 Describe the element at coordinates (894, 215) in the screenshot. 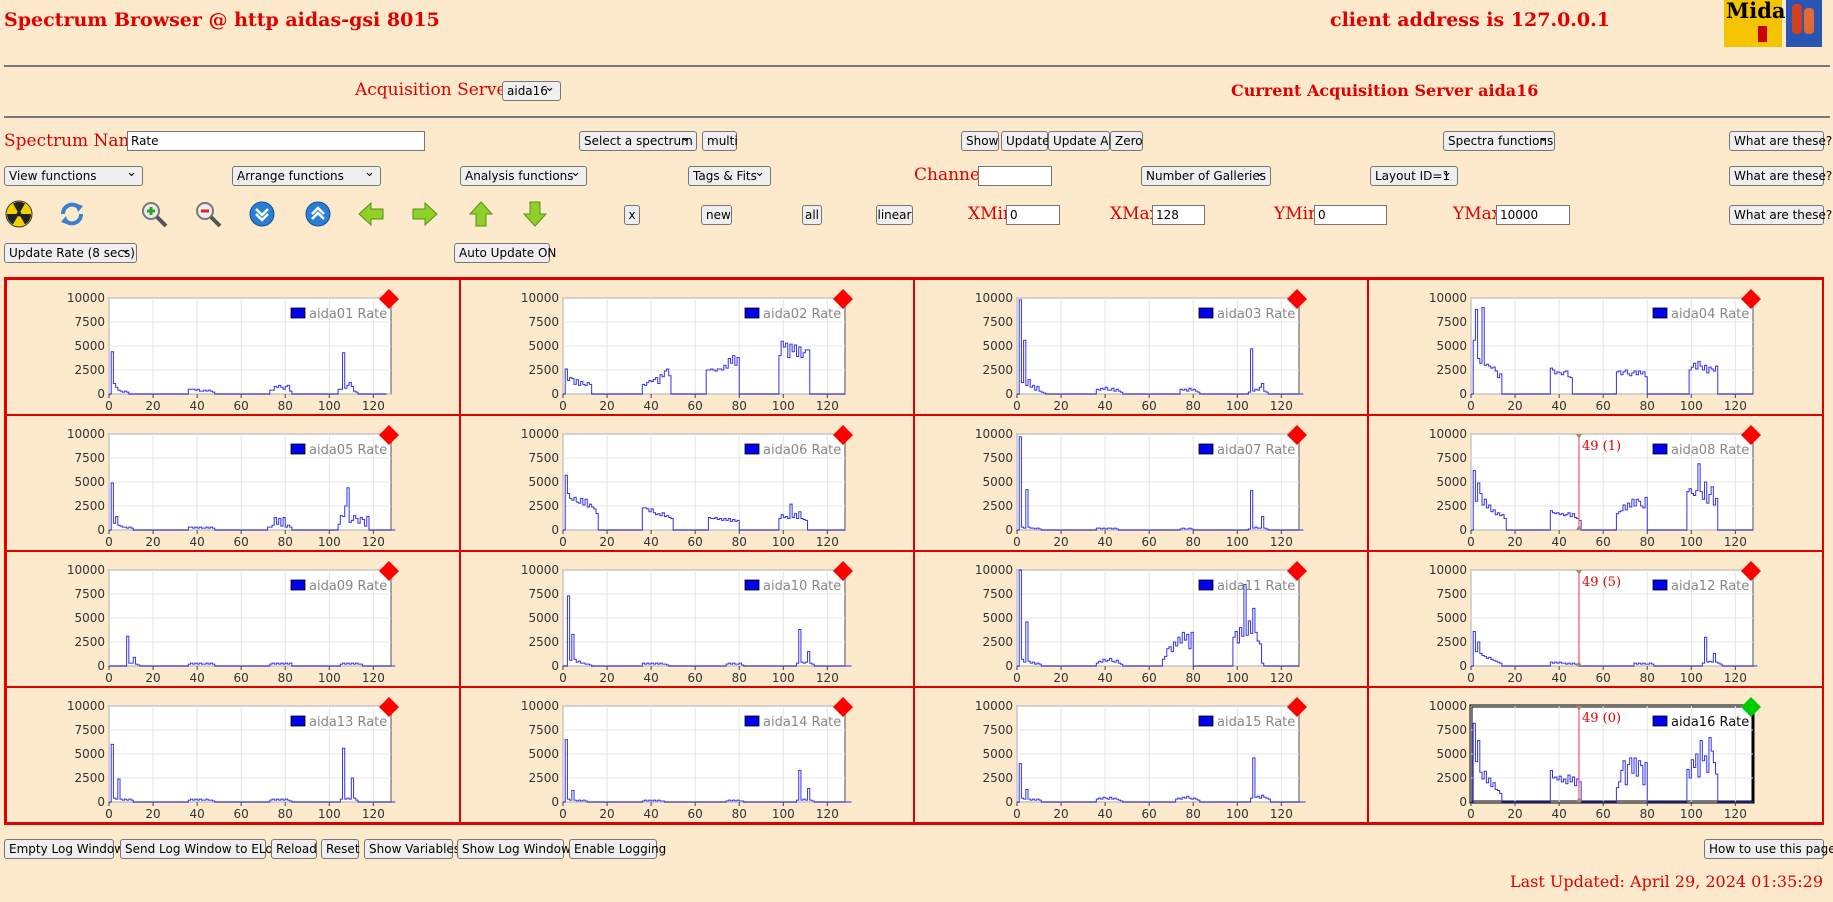

I see `linear-button: linear` at that location.